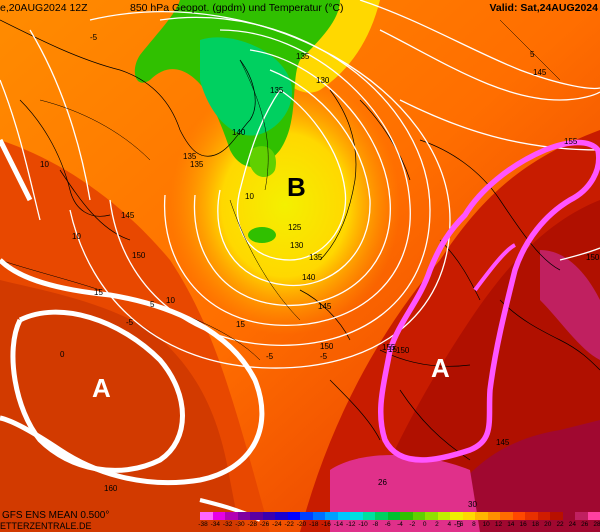  I want to click on color-tick-label: -28, so click(252, 524).